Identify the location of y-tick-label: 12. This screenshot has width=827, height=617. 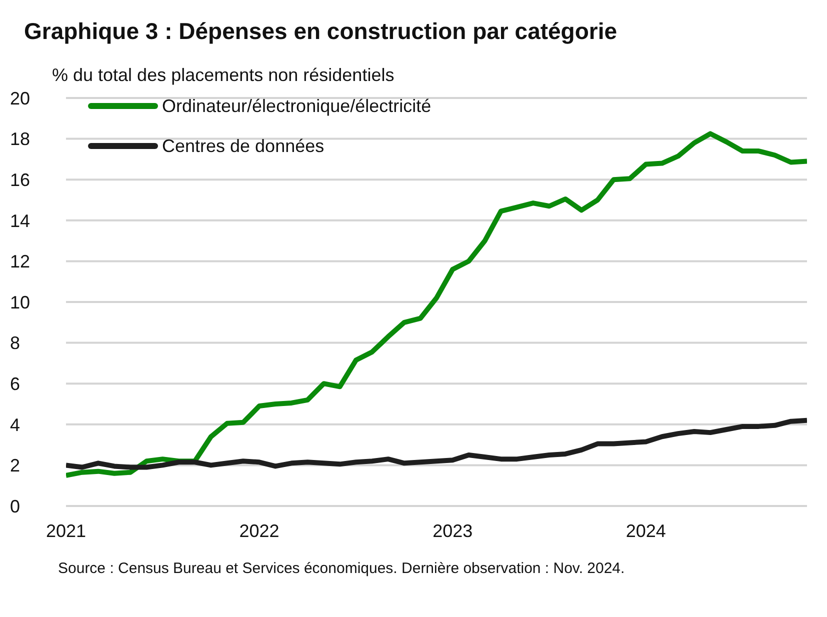
(20, 262).